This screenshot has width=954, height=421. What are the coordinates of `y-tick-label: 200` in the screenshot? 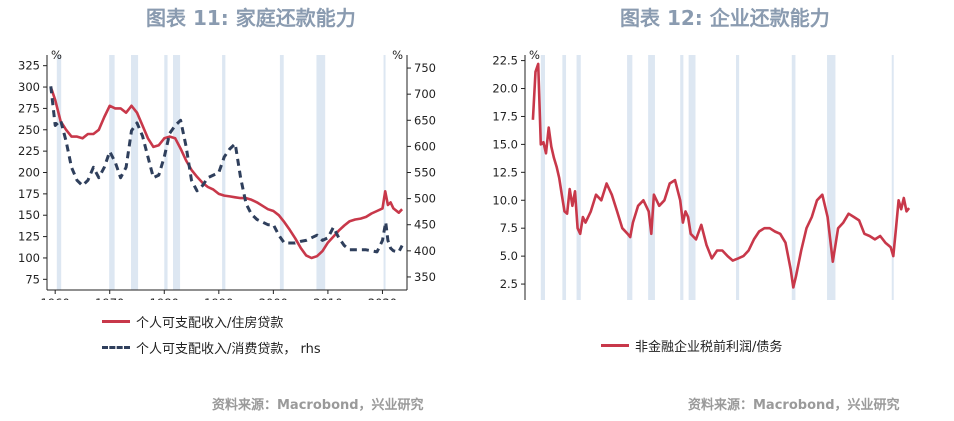 It's located at (29, 173).